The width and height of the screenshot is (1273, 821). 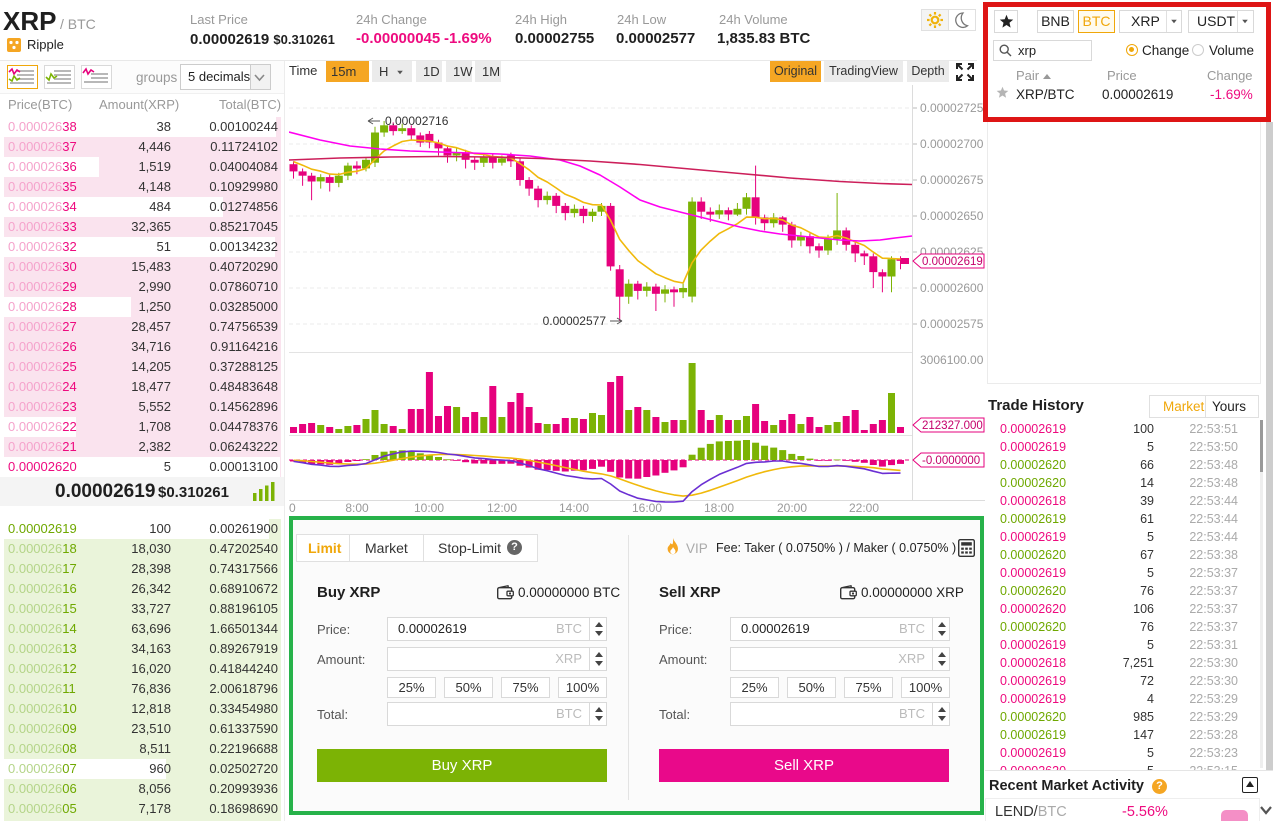 What do you see at coordinates (951, 461) in the screenshot?
I see `svg-text: -0.0000000` at bounding box center [951, 461].